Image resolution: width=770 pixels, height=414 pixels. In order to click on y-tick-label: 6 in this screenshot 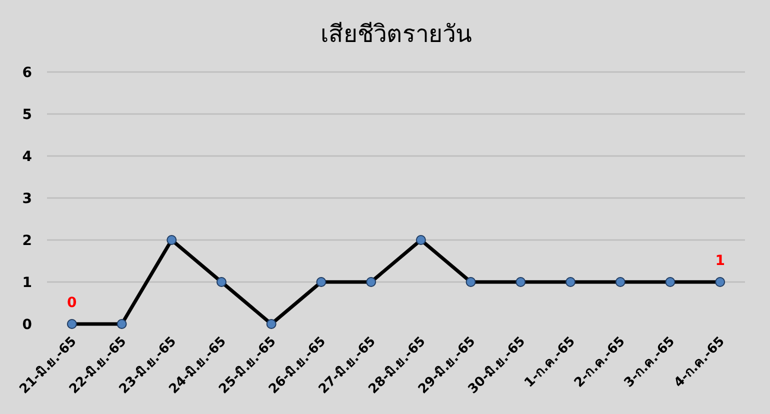, I will do `click(27, 73)`.